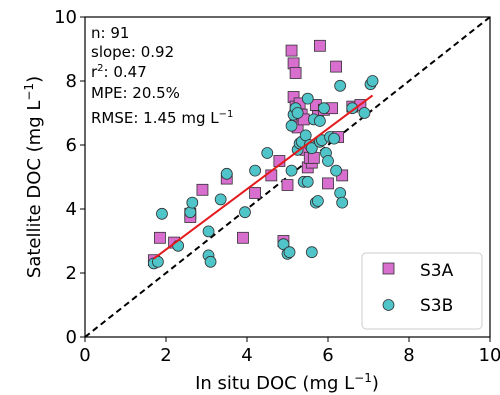 Image resolution: width=500 pixels, height=395 pixels. What do you see at coordinates (119, 72) in the screenshot?
I see `stat-r2: r2: 0.47` at bounding box center [119, 72].